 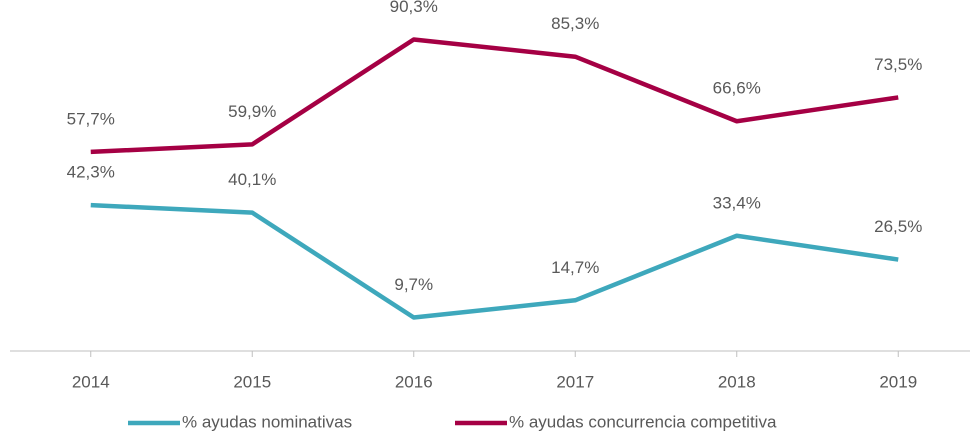 What do you see at coordinates (252, 111) in the screenshot?
I see `data-label: 59,9%` at bounding box center [252, 111].